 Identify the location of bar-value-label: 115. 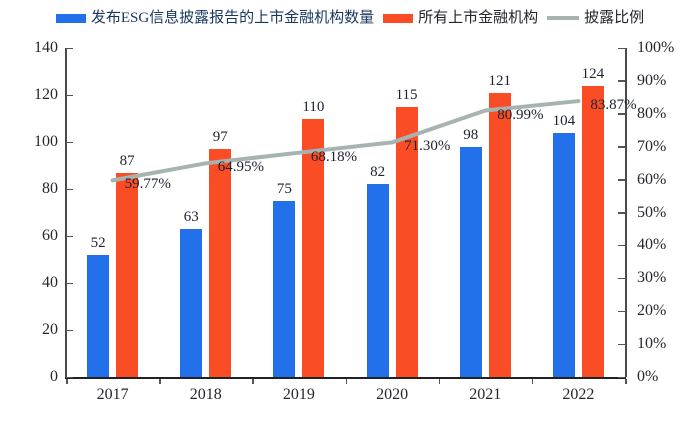
(406, 94).